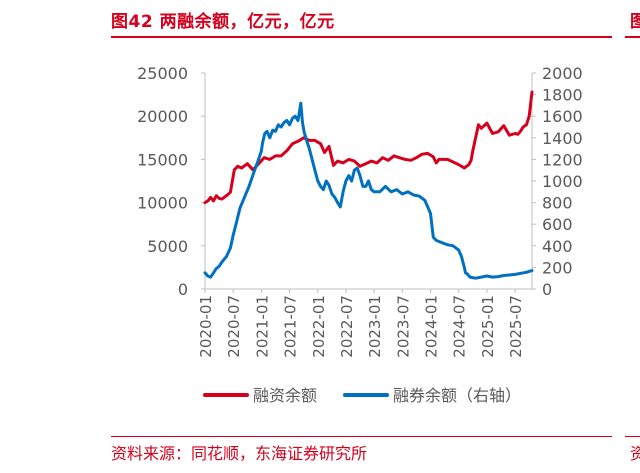  Describe the element at coordinates (375, 326) in the screenshot. I see `x-tick-label: 2023-01` at that location.